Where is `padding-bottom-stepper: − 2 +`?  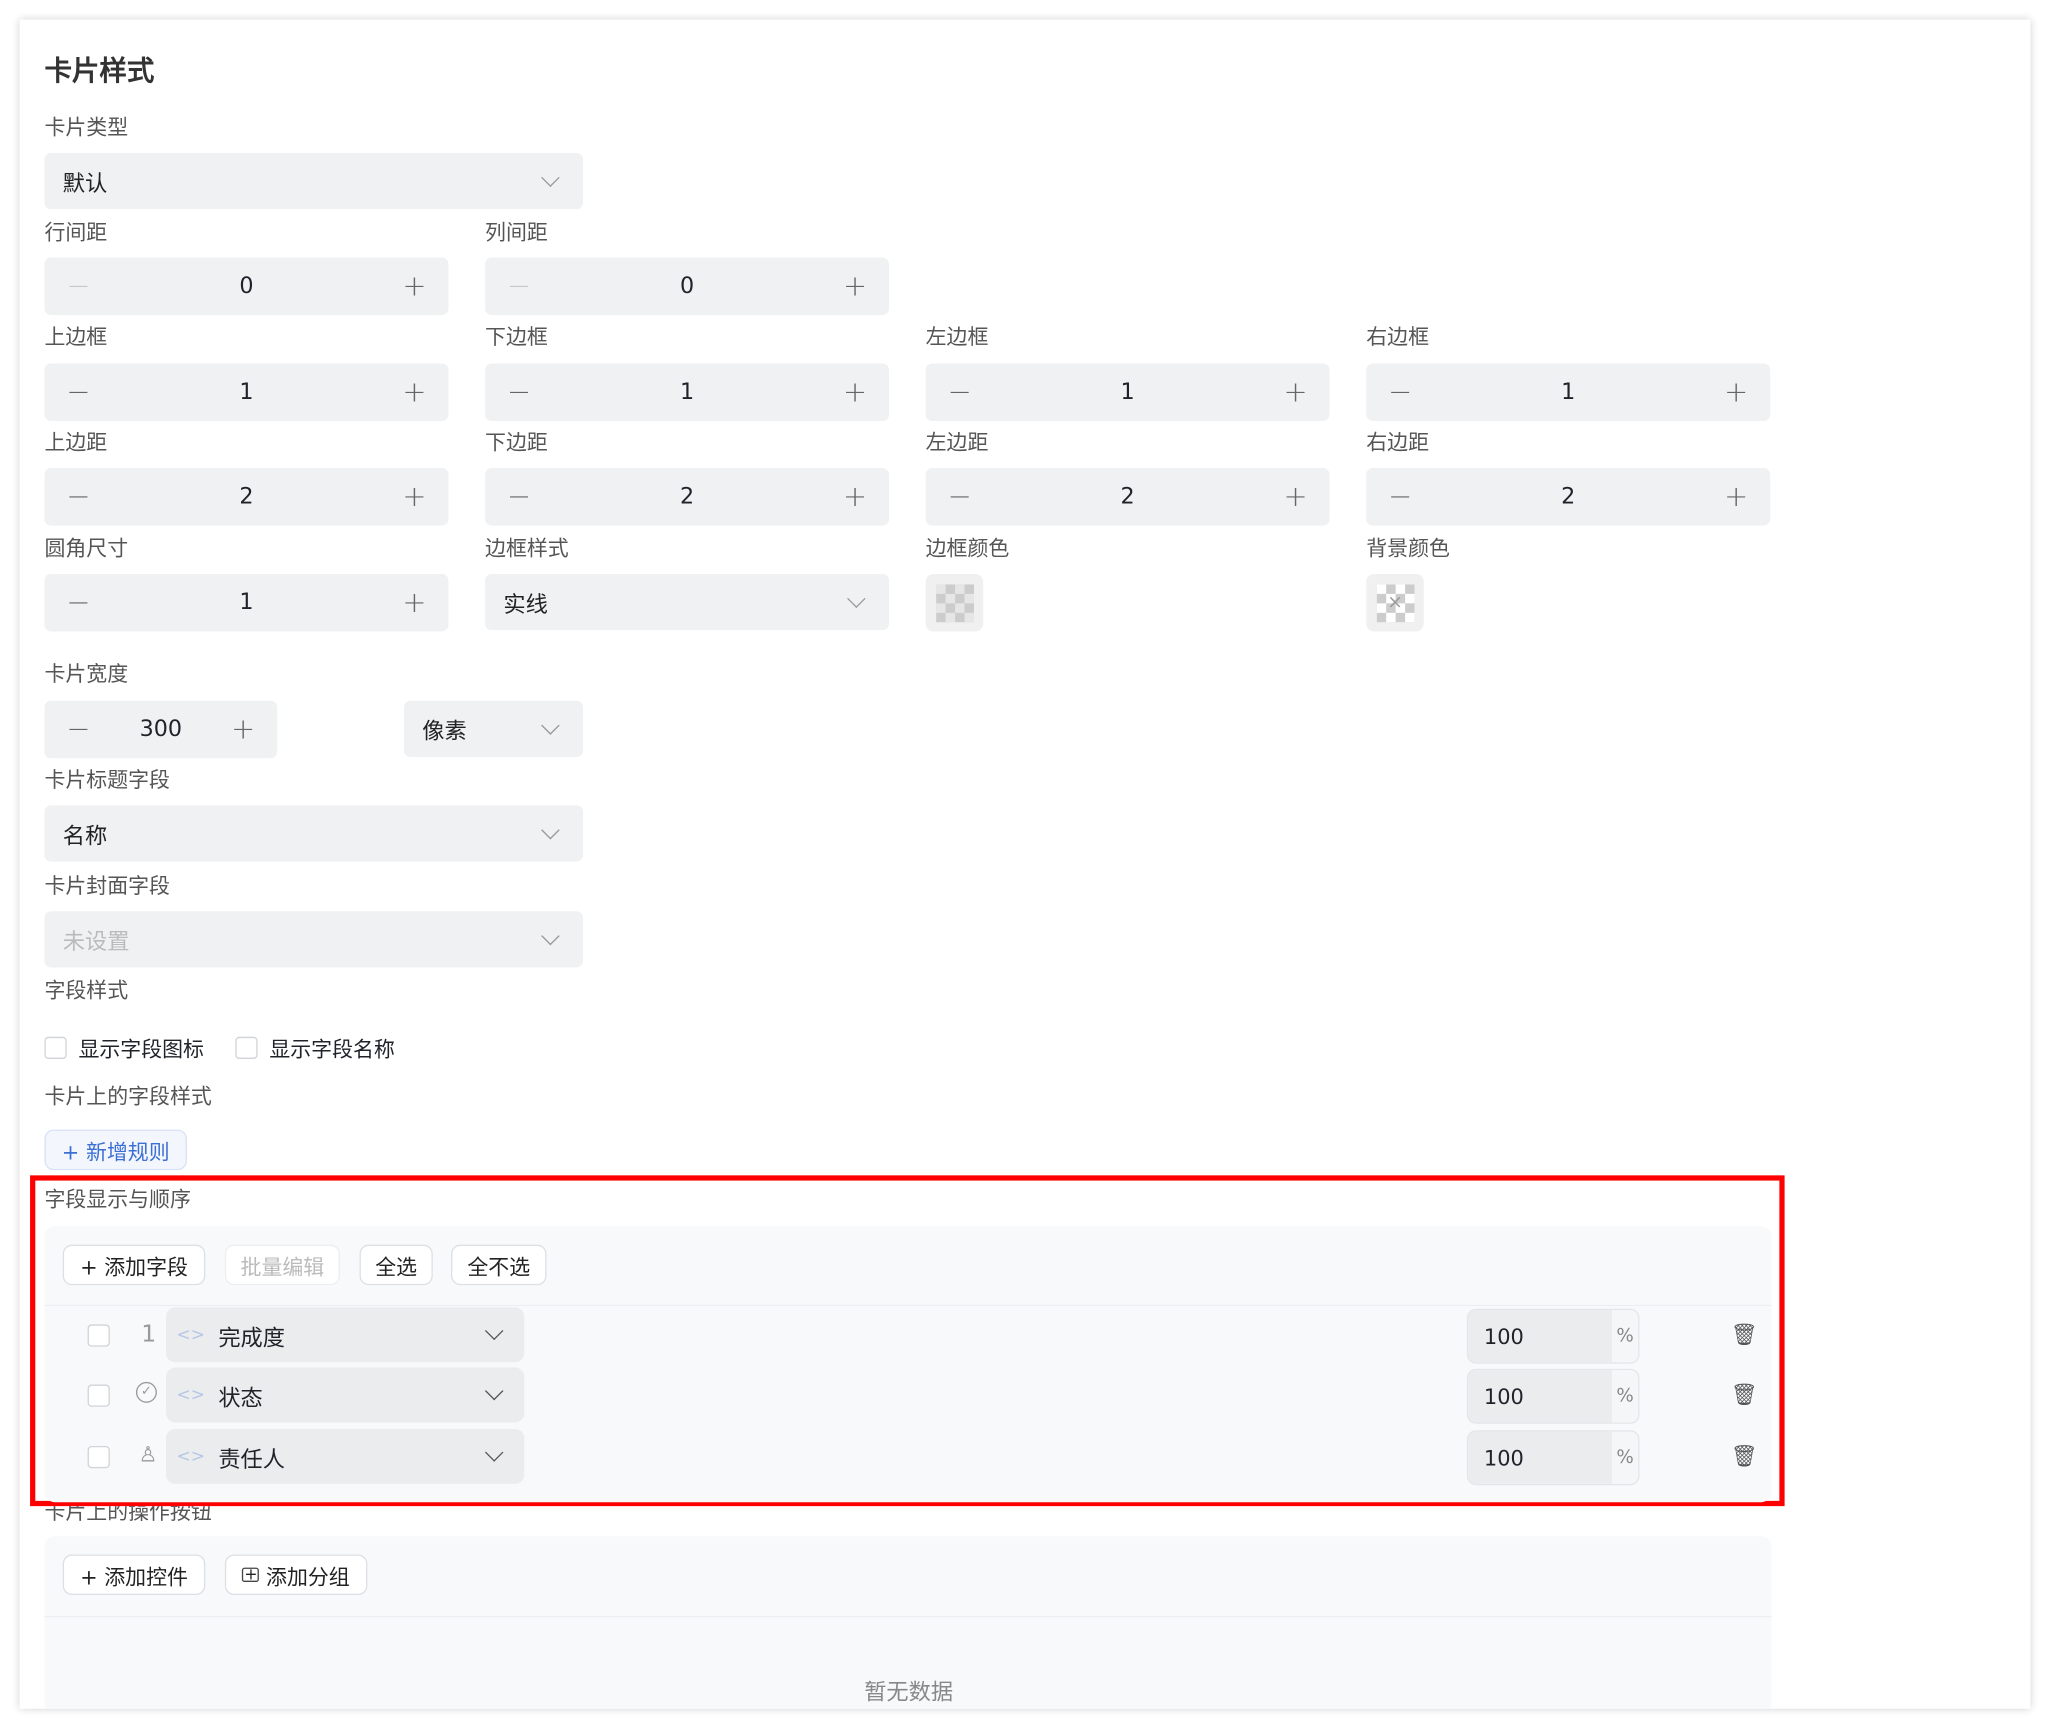 padding-bottom-stepper: − 2 + is located at coordinates (687, 497).